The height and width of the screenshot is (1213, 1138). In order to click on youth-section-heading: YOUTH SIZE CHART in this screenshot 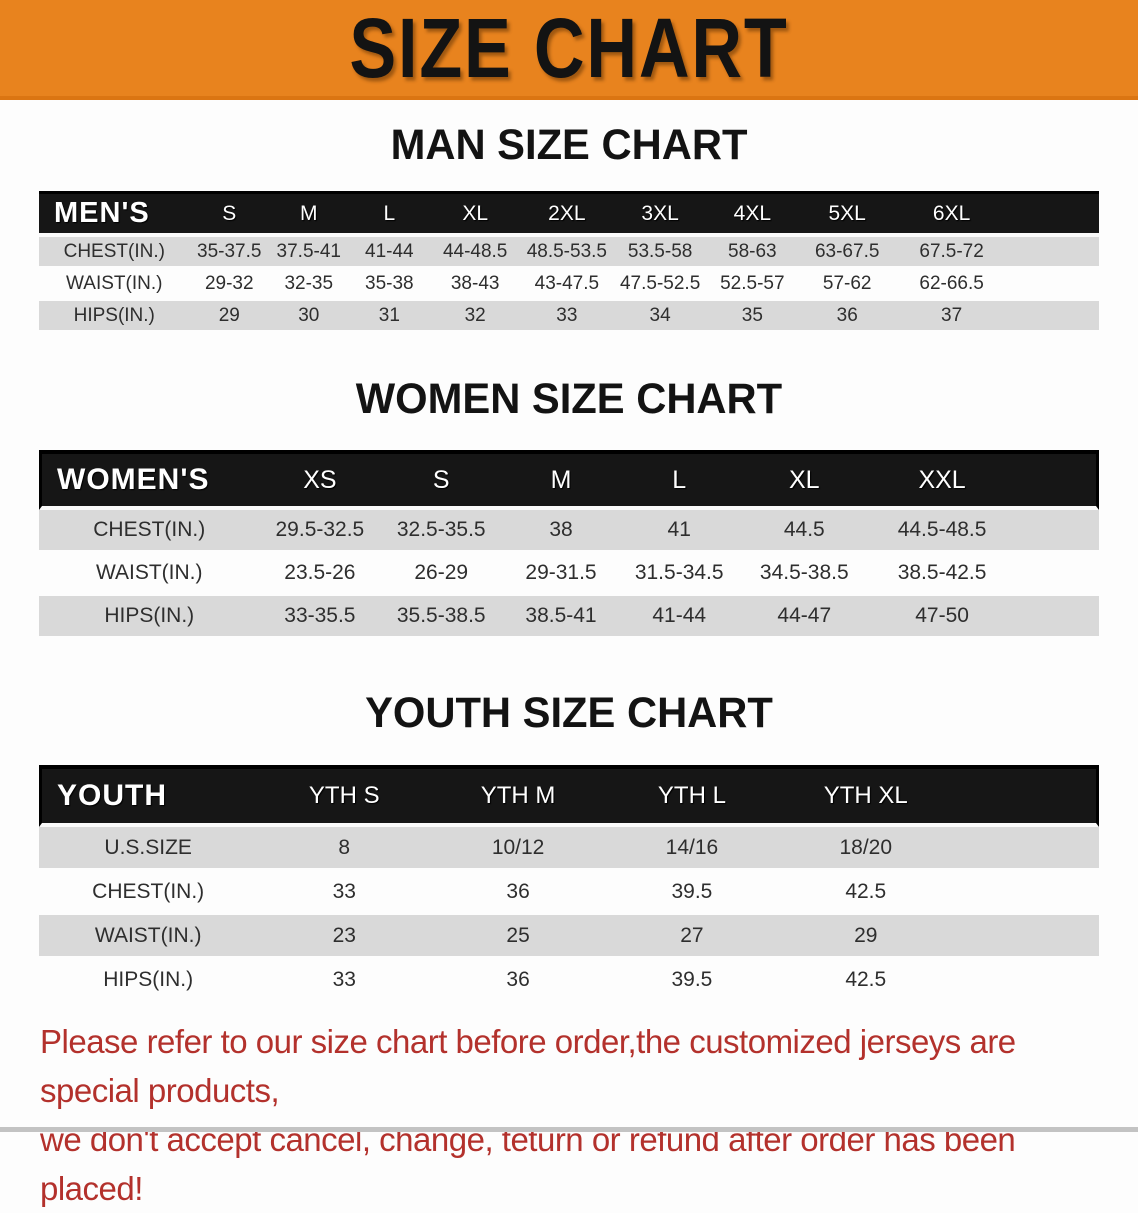, I will do `click(569, 713)`.